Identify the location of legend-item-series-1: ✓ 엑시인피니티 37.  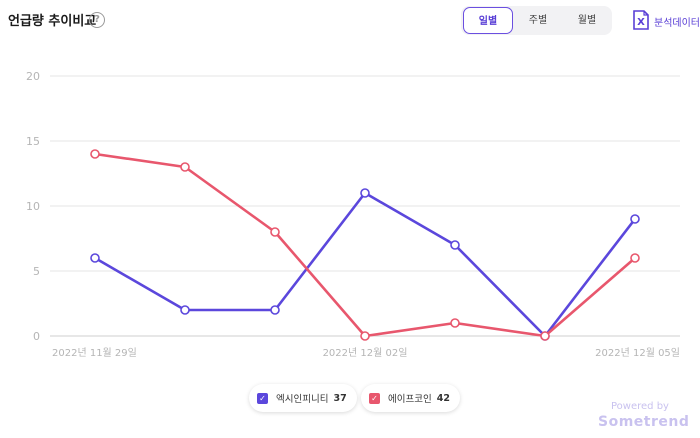
(303, 398).